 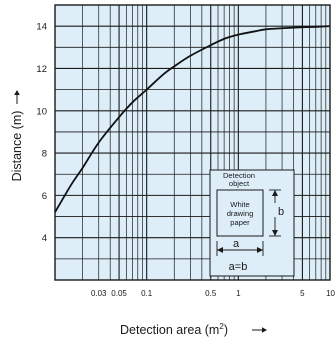 What do you see at coordinates (302, 293) in the screenshot?
I see `x-tick-label: 5` at bounding box center [302, 293].